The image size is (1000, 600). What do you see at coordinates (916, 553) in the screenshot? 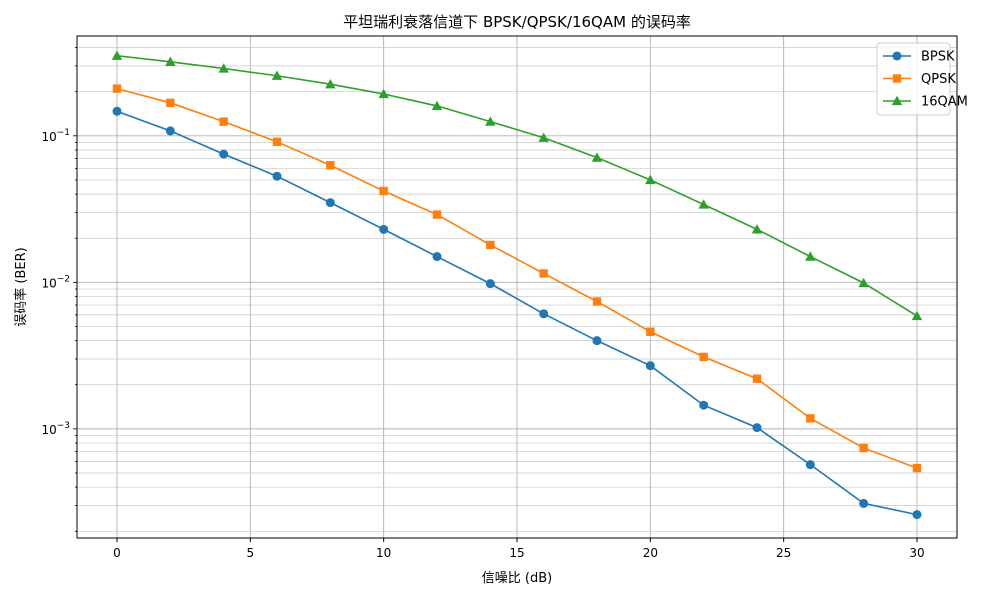
I see `x-tick-label: 30` at bounding box center [916, 553].